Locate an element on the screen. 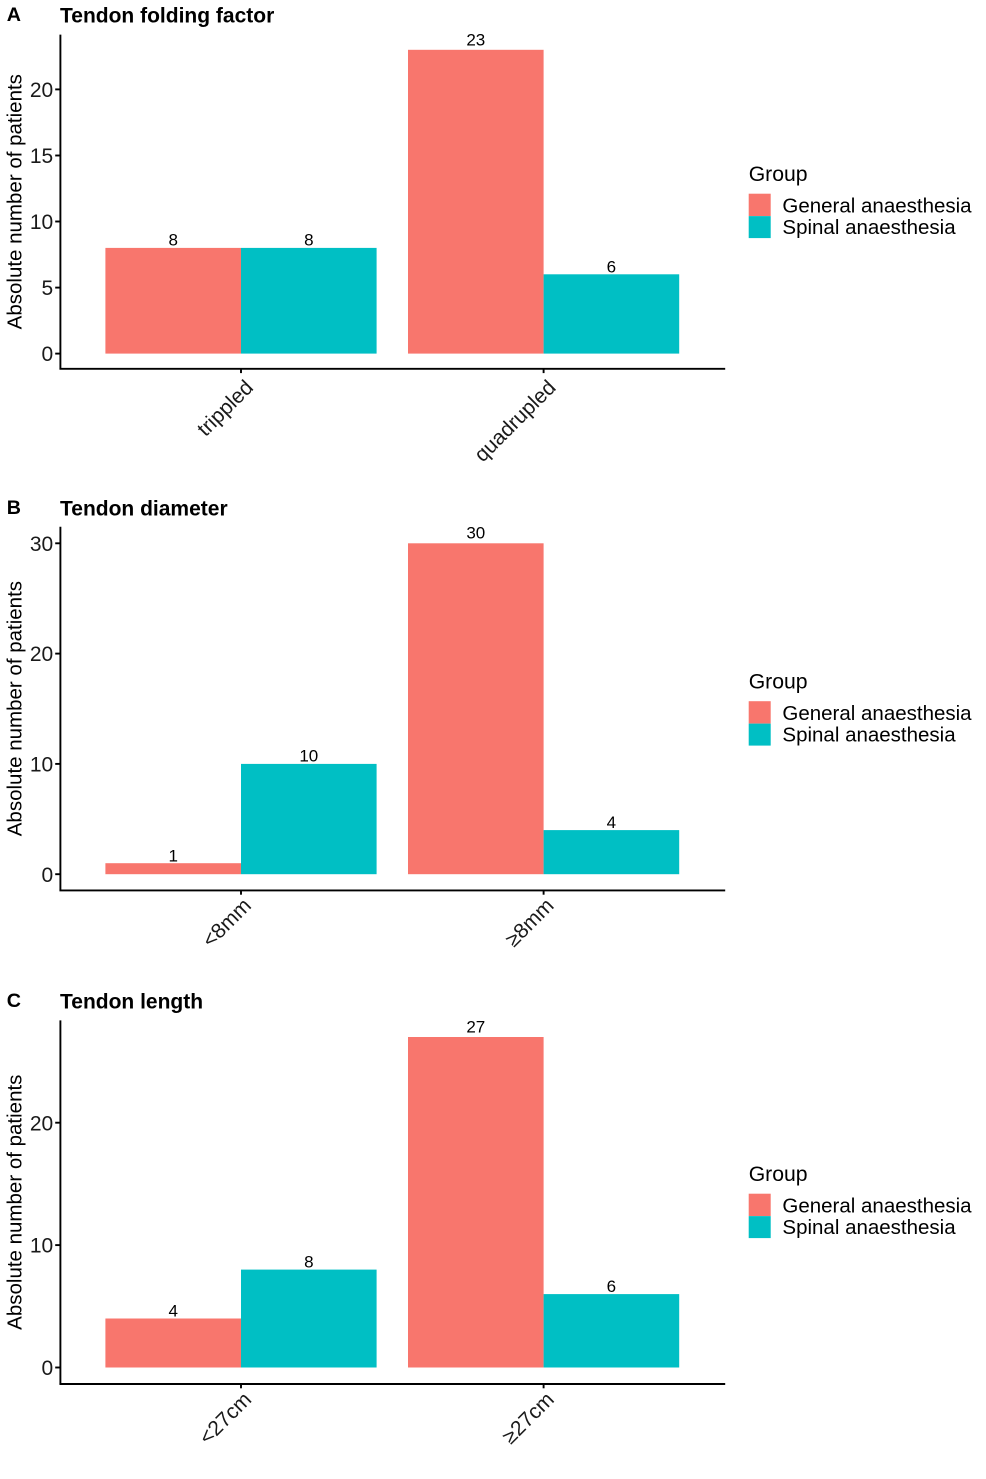 The height and width of the screenshot is (1479, 986). svg-text: C is located at coordinates (14, 1001).